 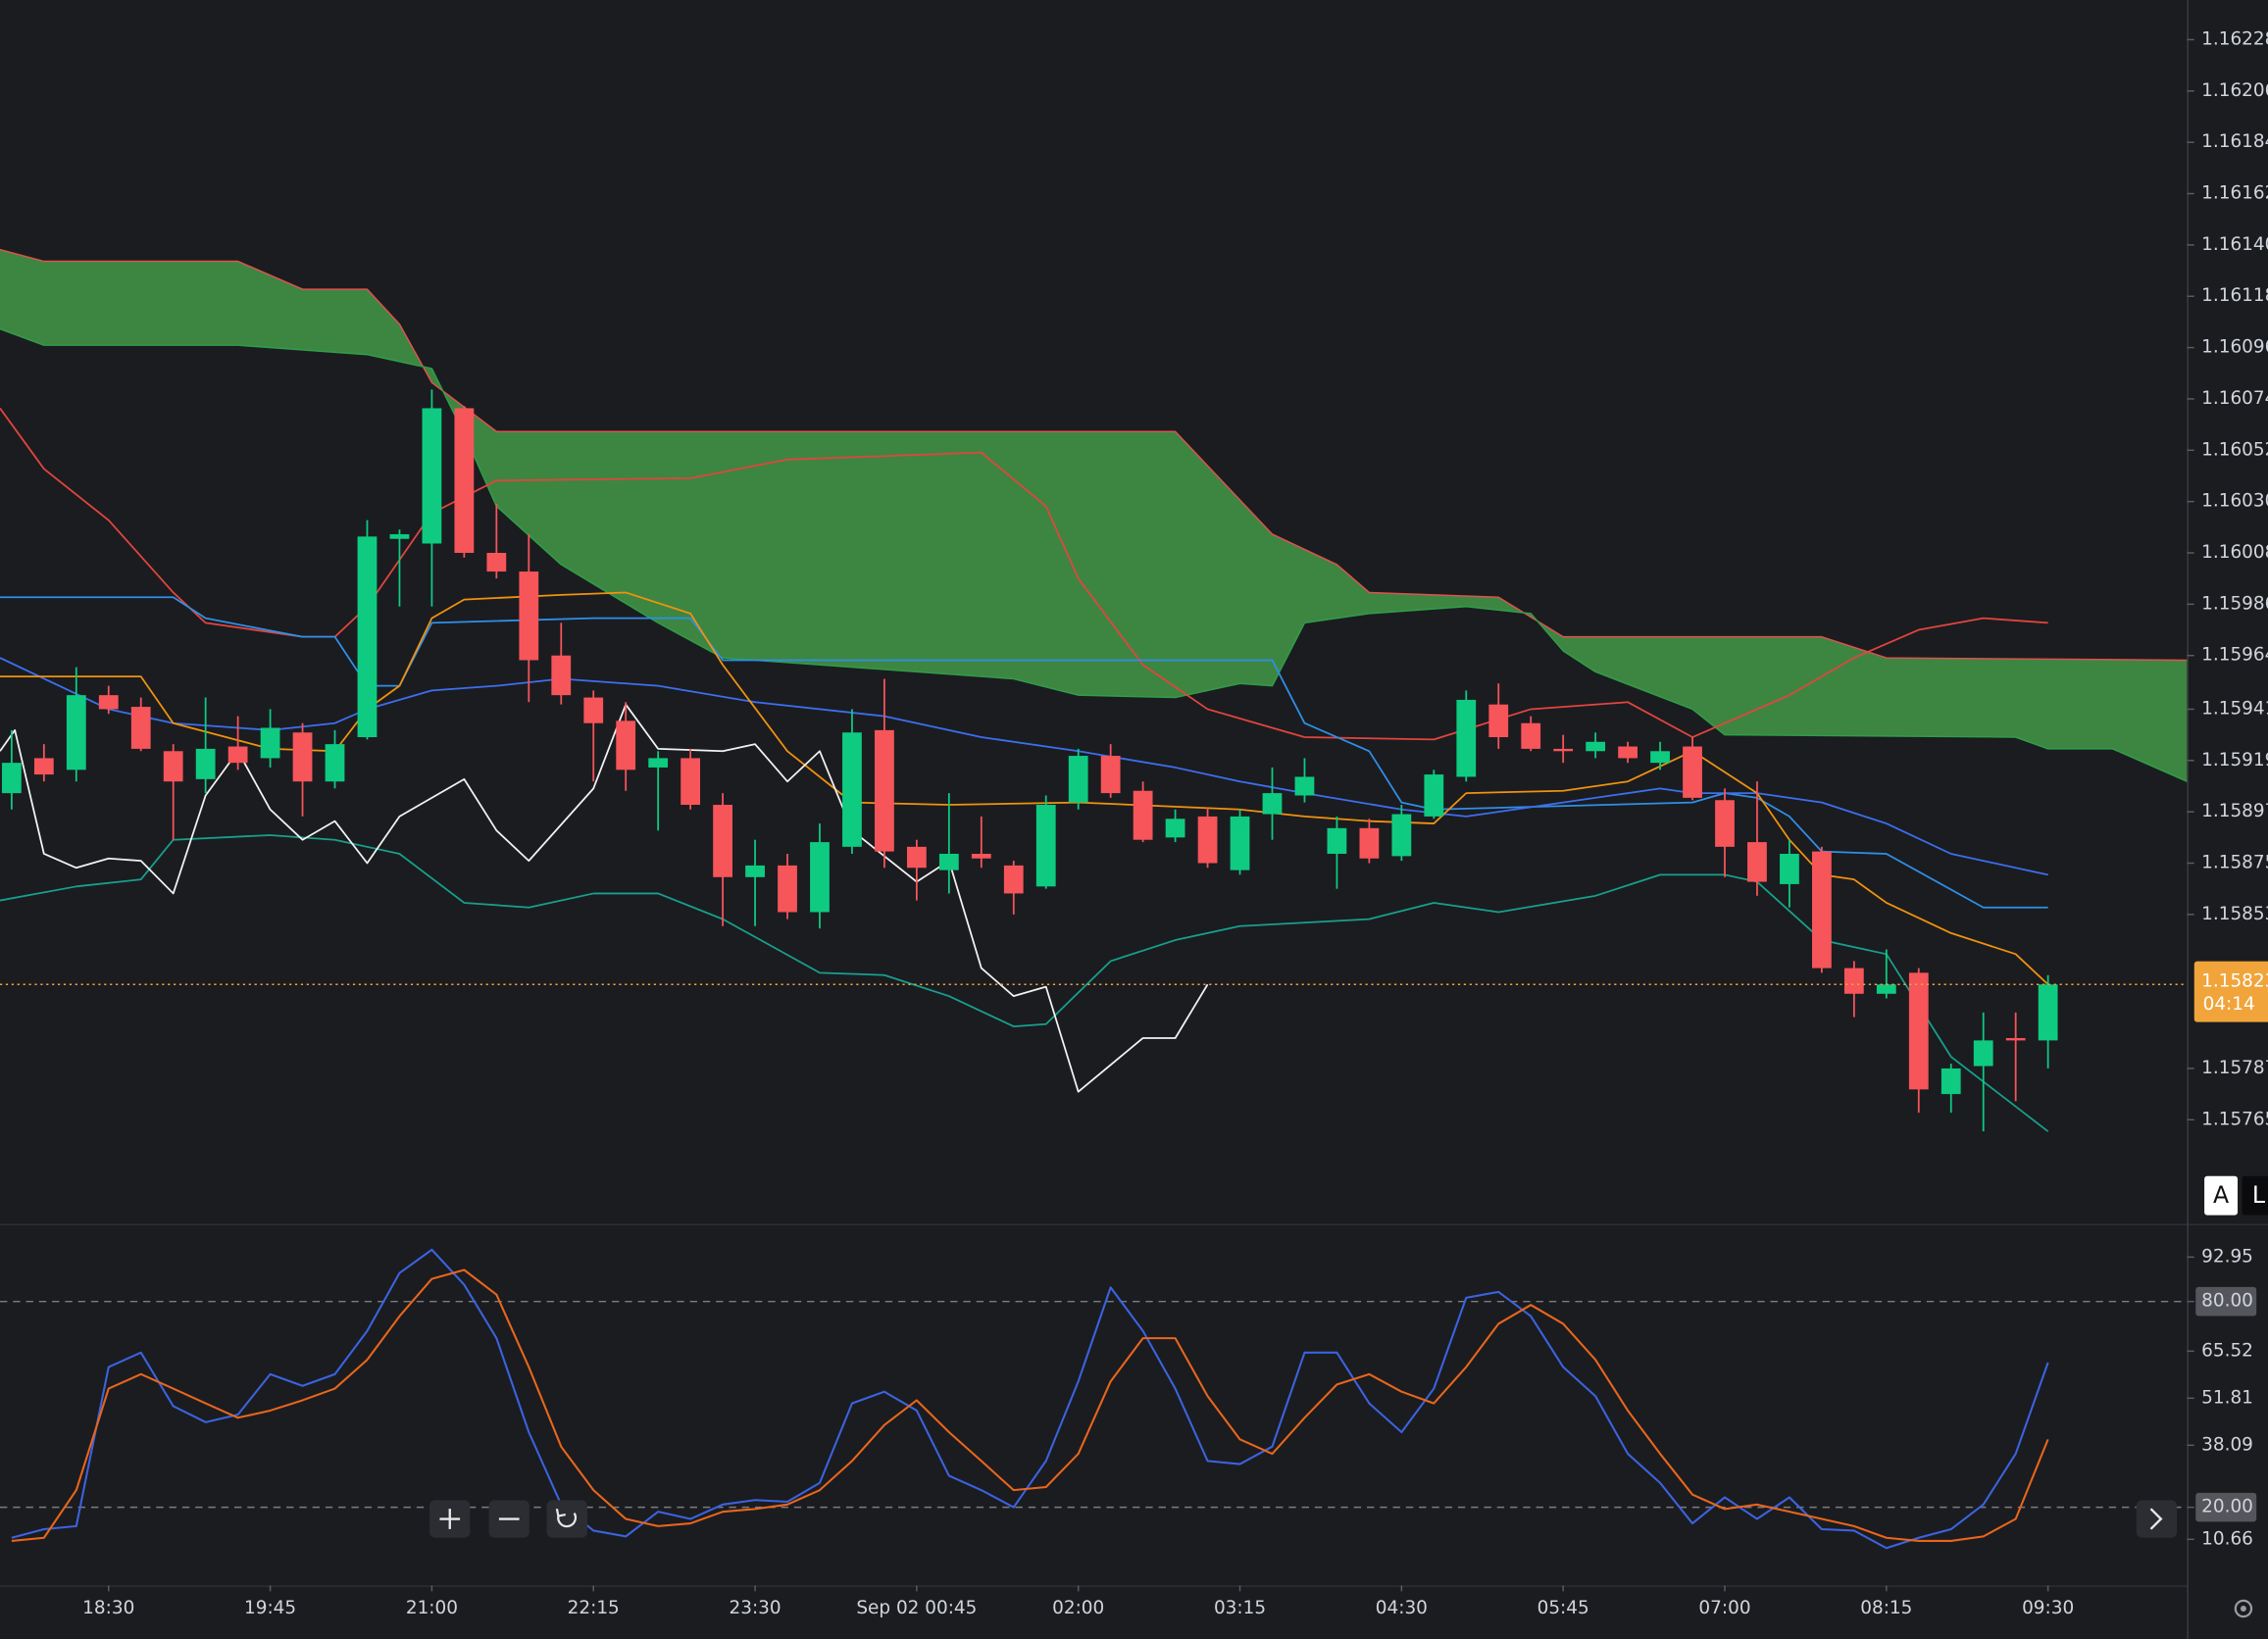 What do you see at coordinates (2234, 655) in the screenshot?
I see `y-tick-label: 1.15964` at bounding box center [2234, 655].